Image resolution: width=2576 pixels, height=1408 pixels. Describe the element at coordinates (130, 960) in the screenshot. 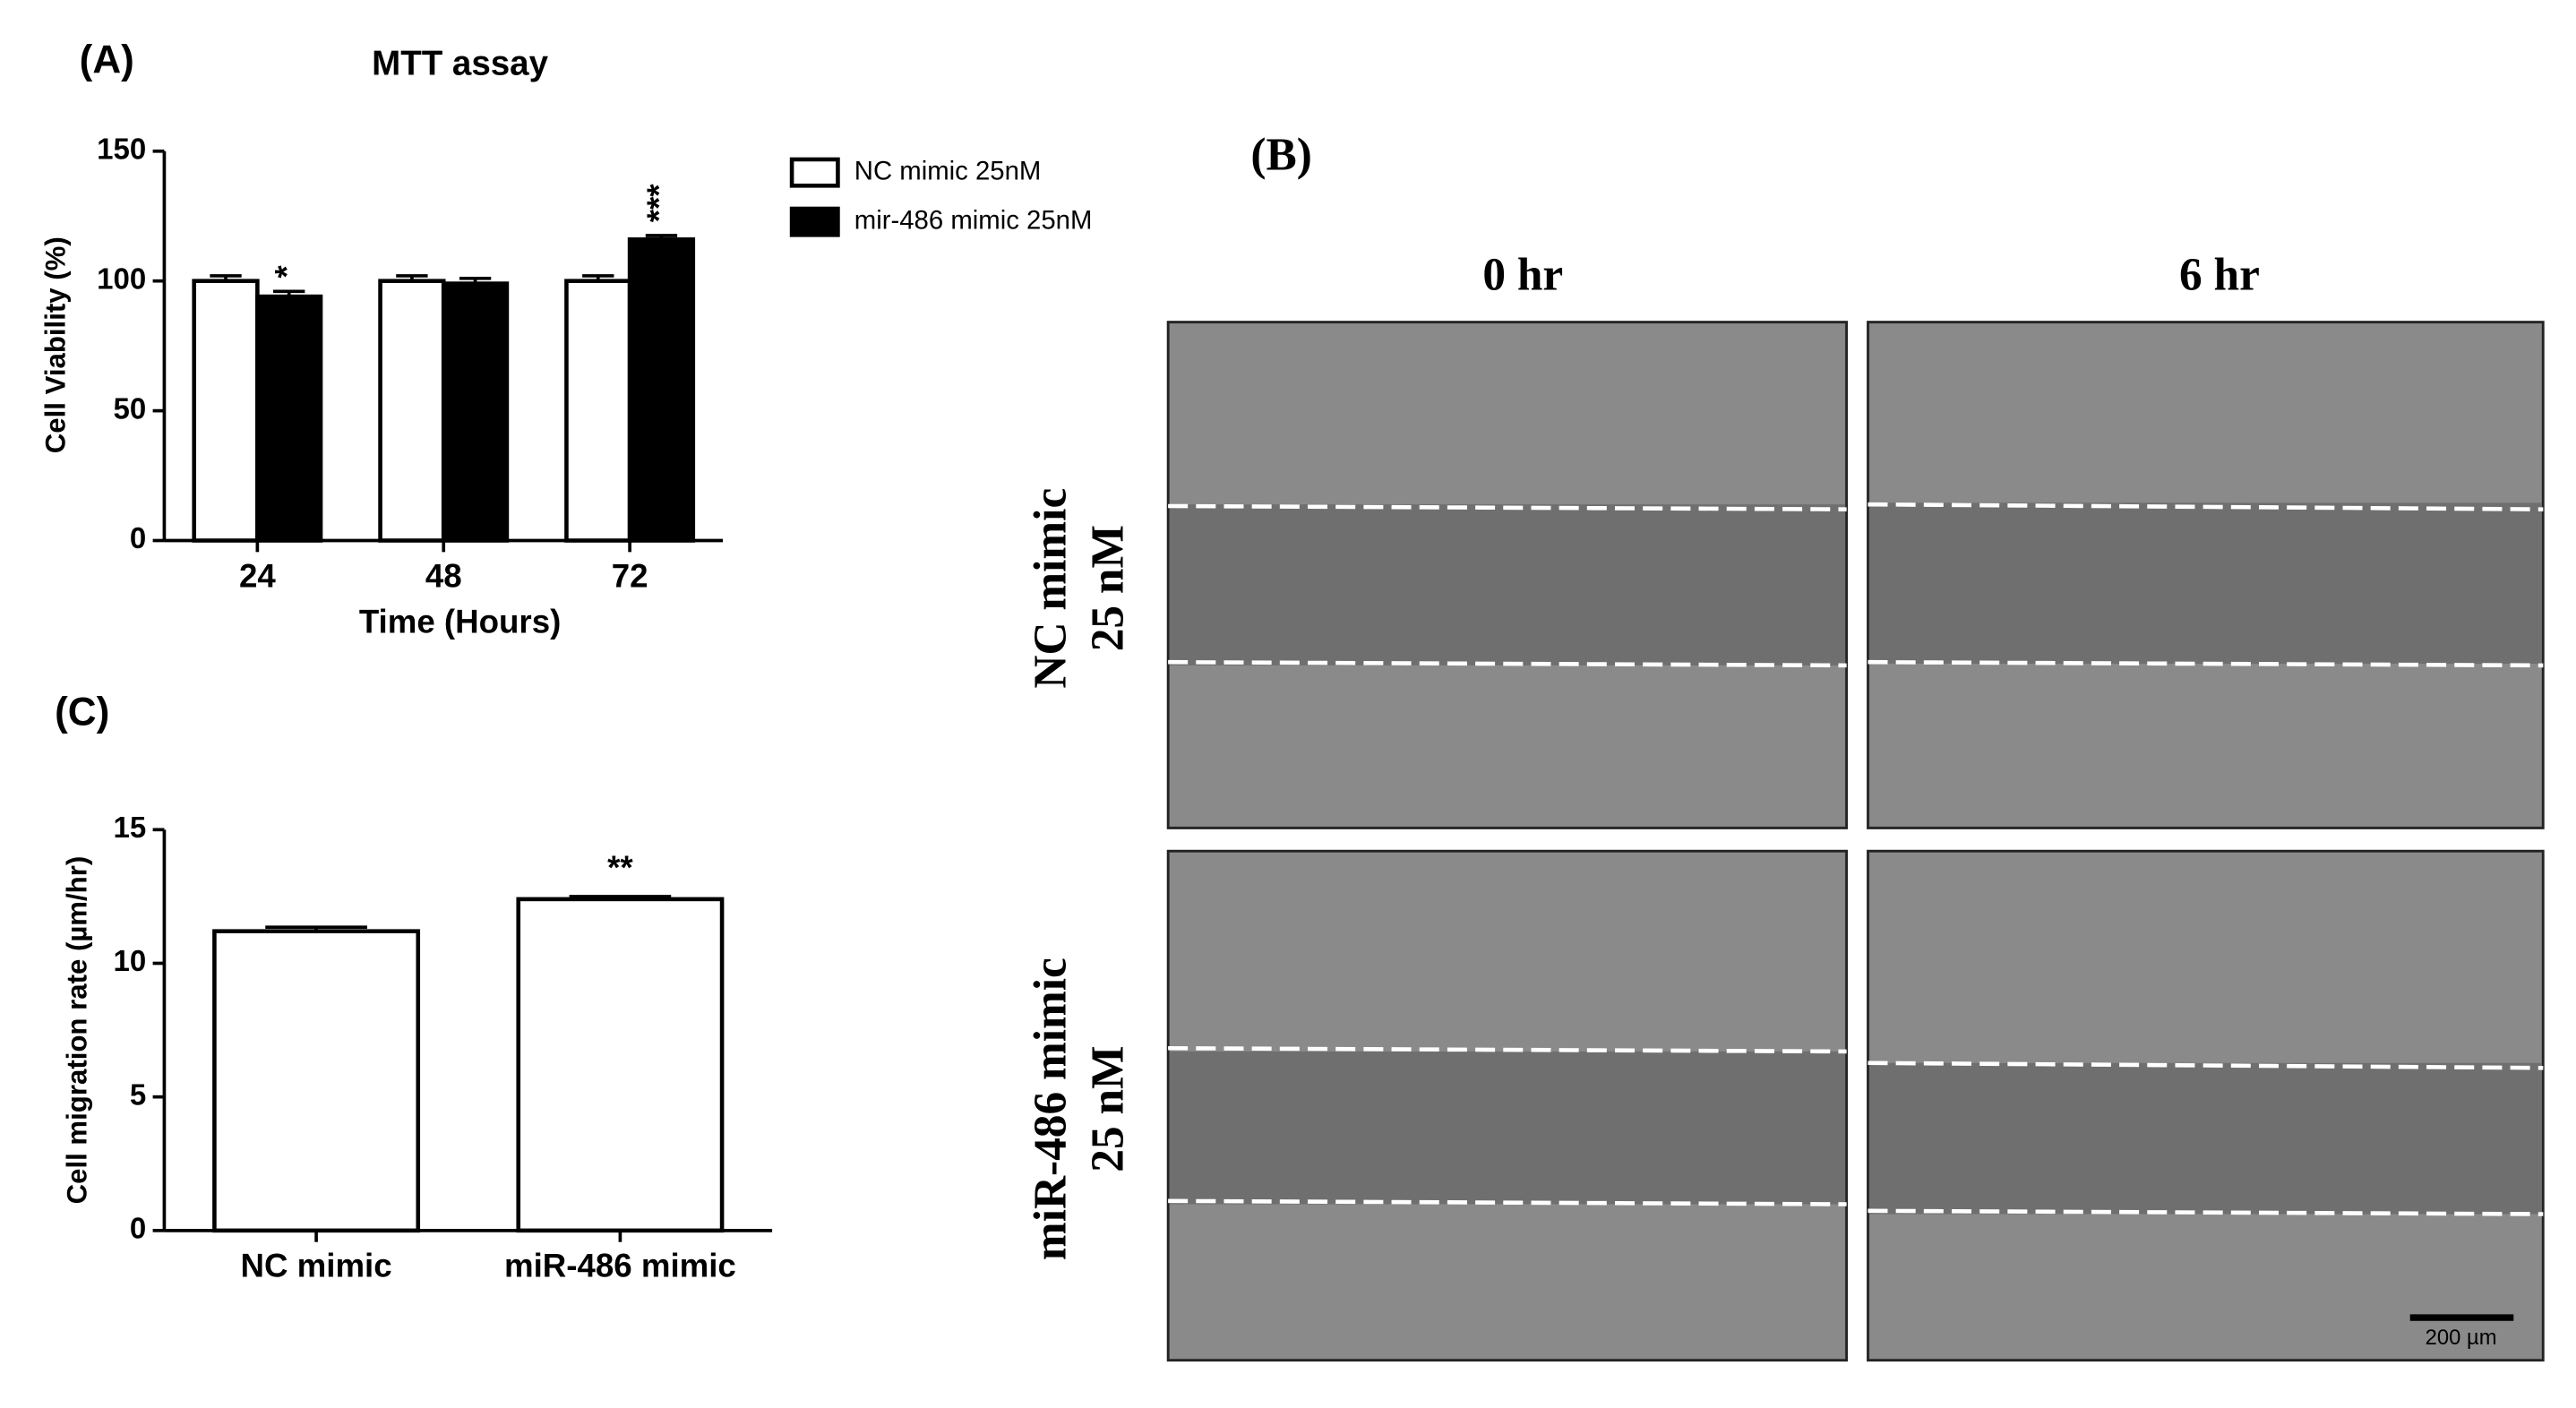

I see `y-tick-label: 10` at that location.